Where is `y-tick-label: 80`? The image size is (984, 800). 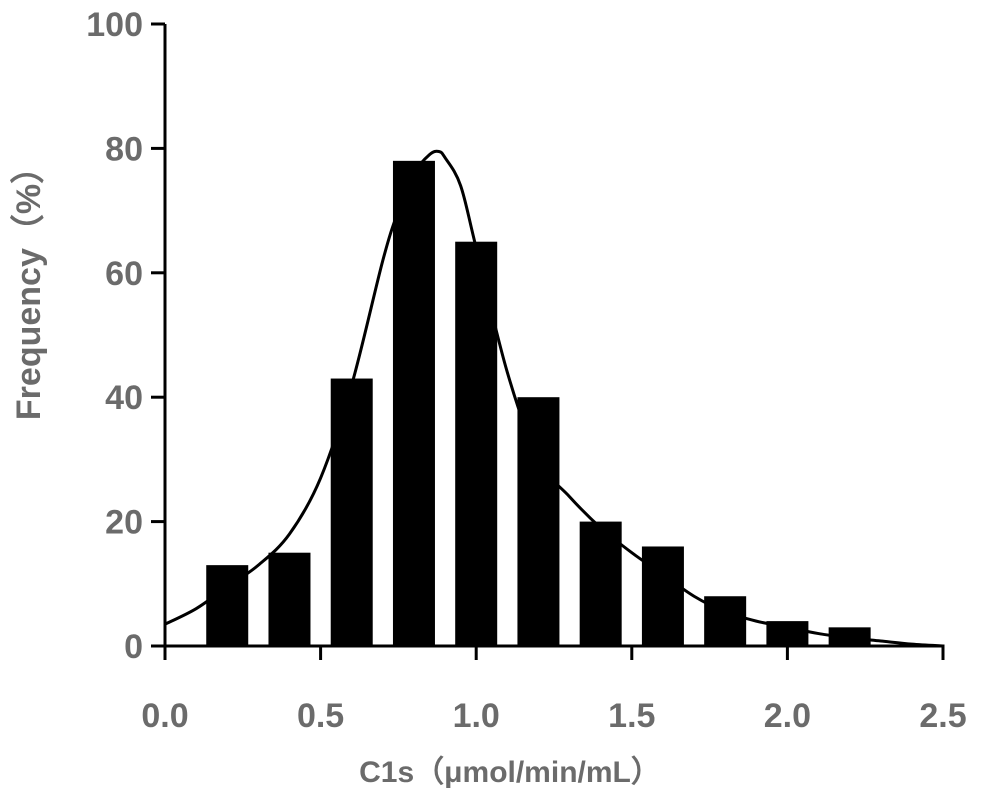 y-tick-label: 80 is located at coordinates (124, 149).